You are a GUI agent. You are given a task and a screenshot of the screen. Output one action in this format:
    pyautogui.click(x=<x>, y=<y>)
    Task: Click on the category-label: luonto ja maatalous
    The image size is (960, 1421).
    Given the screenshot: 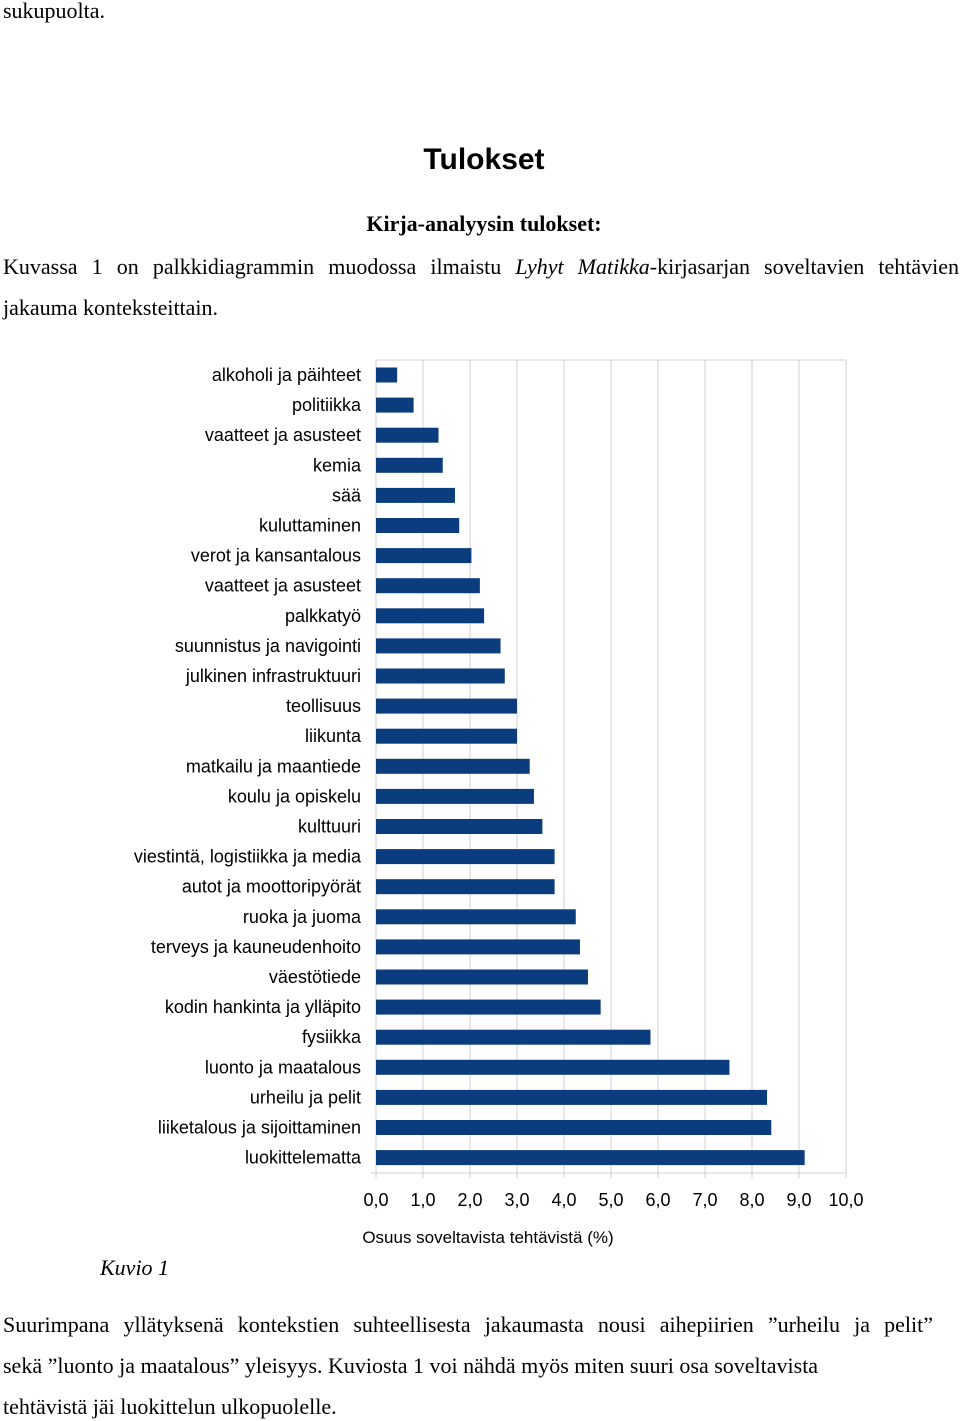 What is the action you would take?
    pyautogui.click(x=283, y=1067)
    